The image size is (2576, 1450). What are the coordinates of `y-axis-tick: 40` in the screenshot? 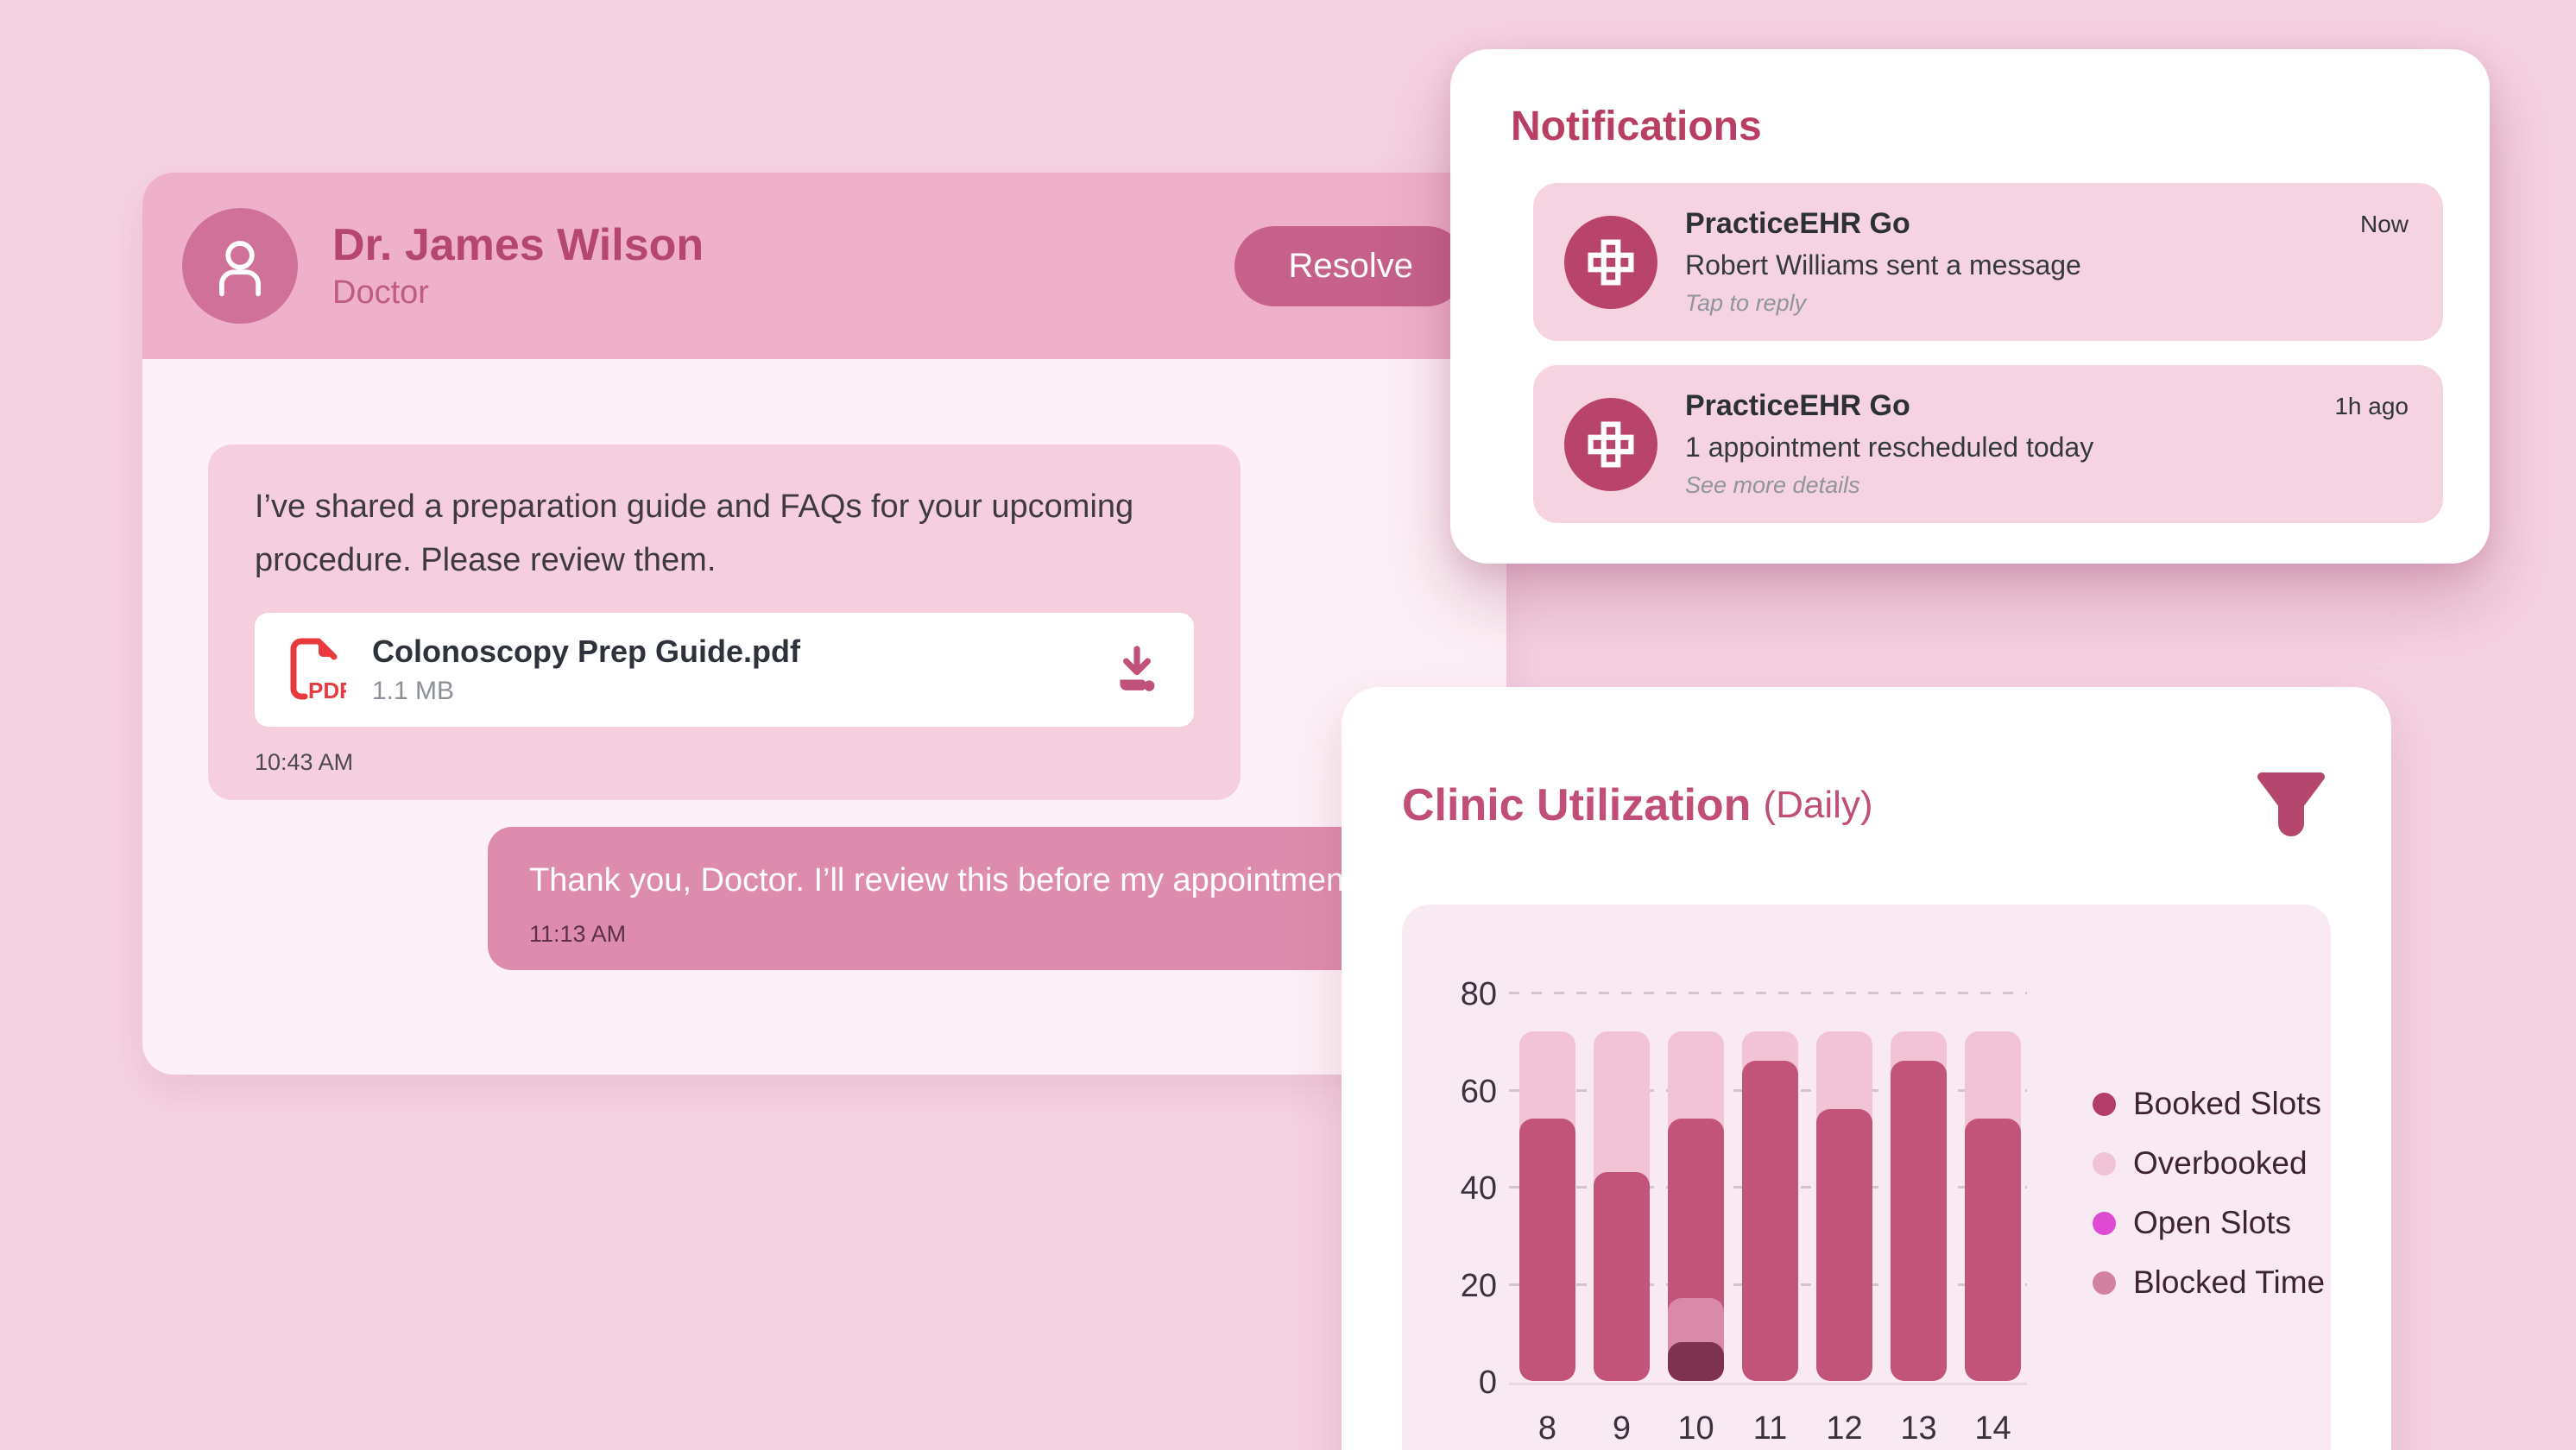 It's located at (1478, 1188).